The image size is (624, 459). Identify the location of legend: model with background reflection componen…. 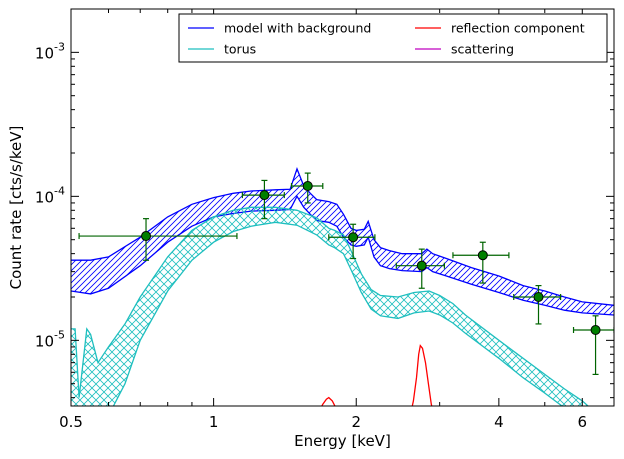
(393, 38).